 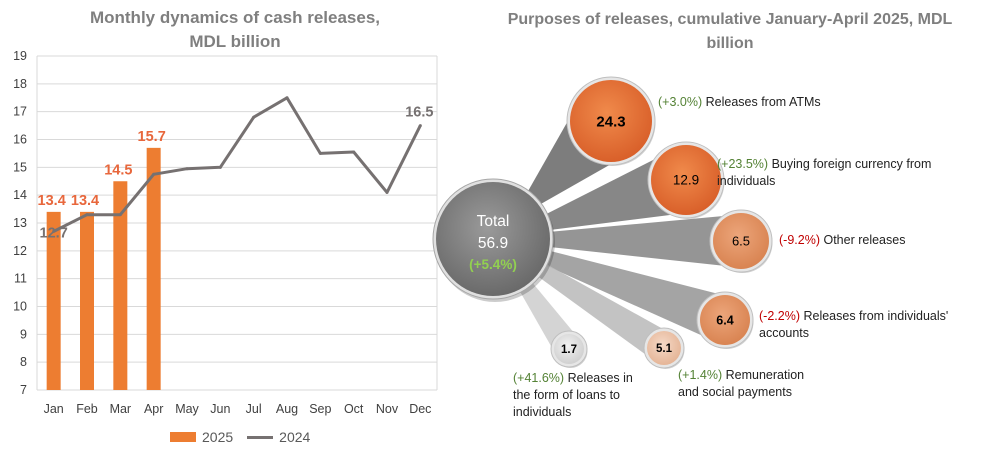 What do you see at coordinates (20, 223) in the screenshot?
I see `y-tick-label: 13` at bounding box center [20, 223].